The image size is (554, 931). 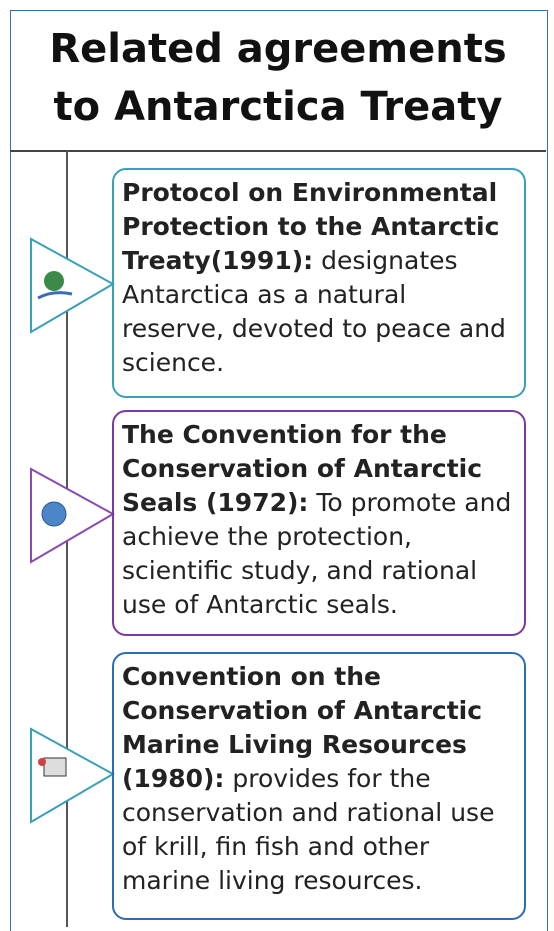 What do you see at coordinates (278, 107) in the screenshot?
I see `title-line: to Antarctica Treaty` at bounding box center [278, 107].